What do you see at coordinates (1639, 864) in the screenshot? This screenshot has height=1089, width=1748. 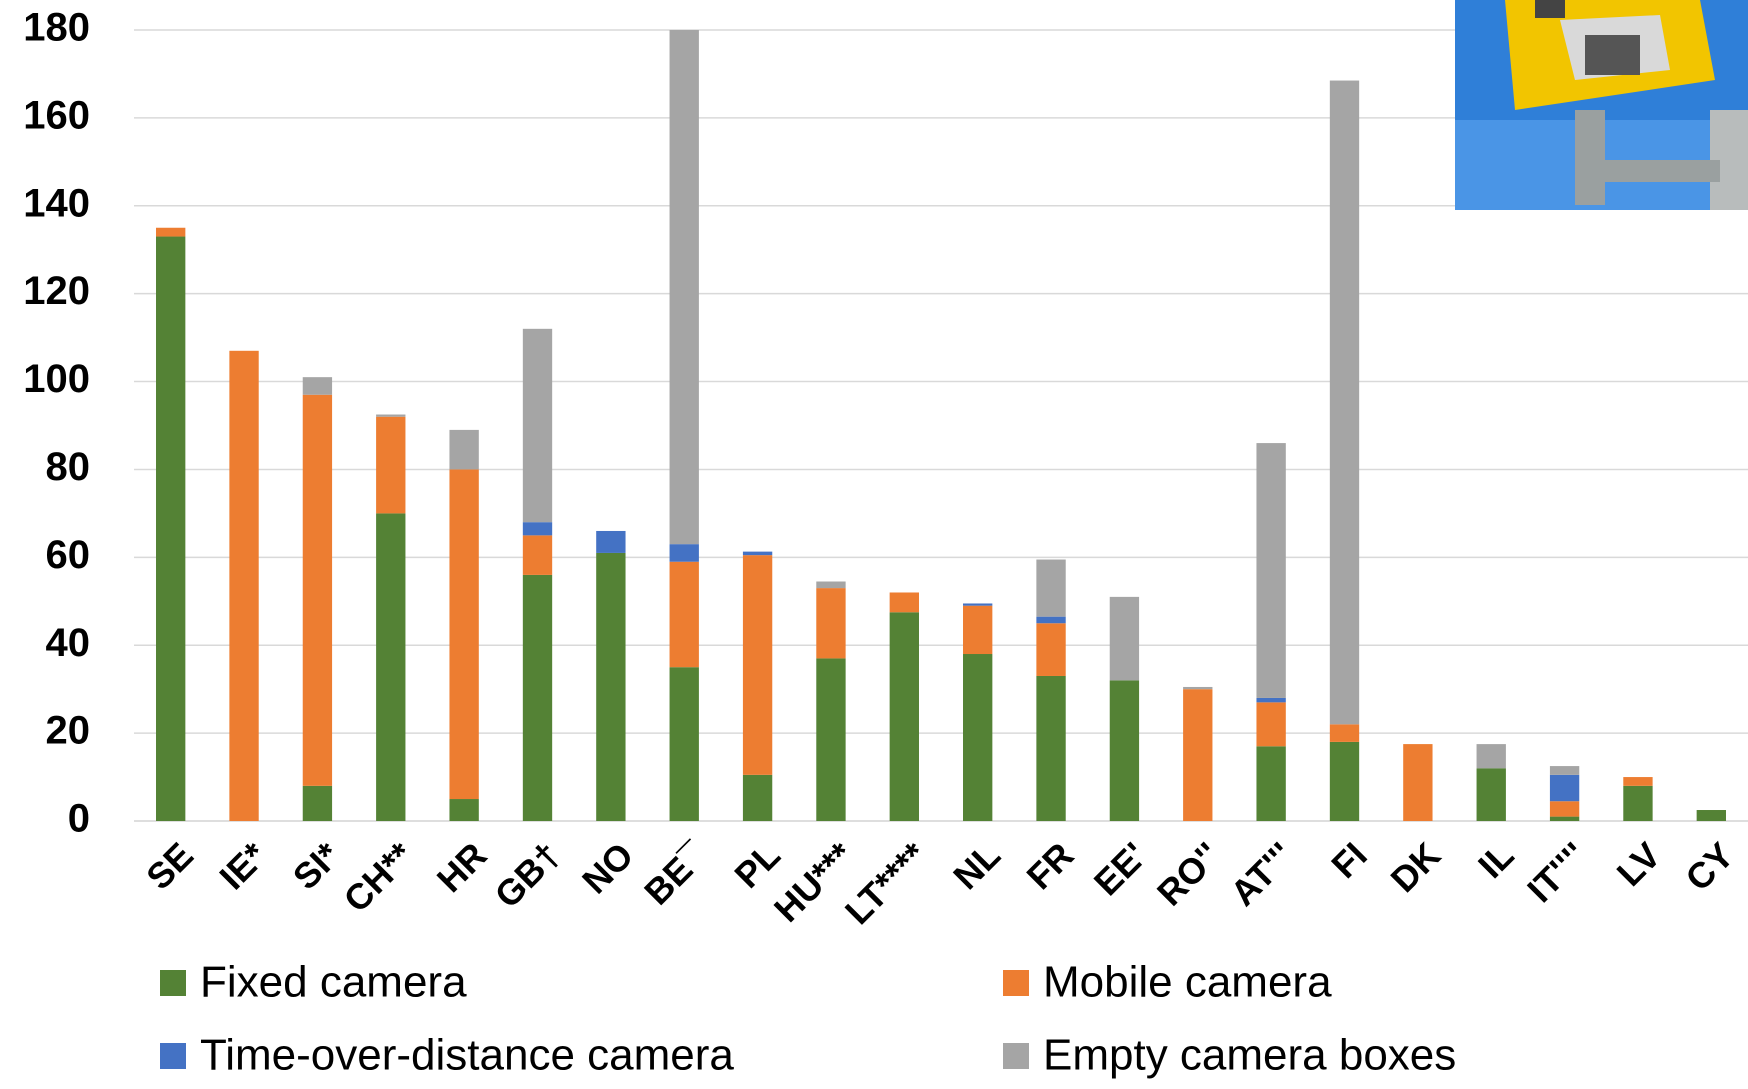 I see `x-tick-label: LV` at bounding box center [1639, 864].